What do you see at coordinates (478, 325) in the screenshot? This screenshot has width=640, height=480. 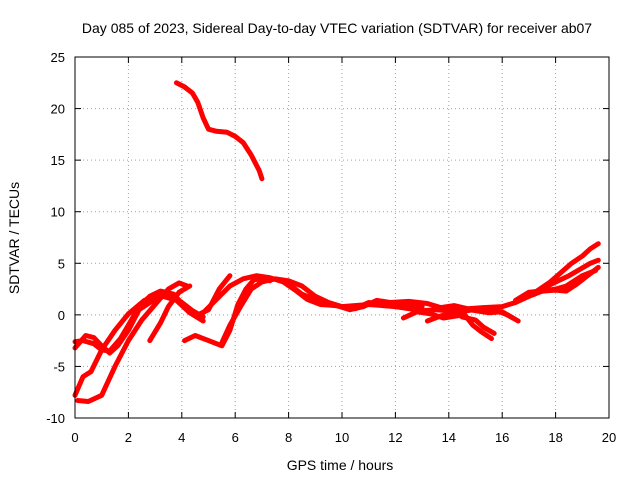 I see `series-arc-l` at bounding box center [478, 325].